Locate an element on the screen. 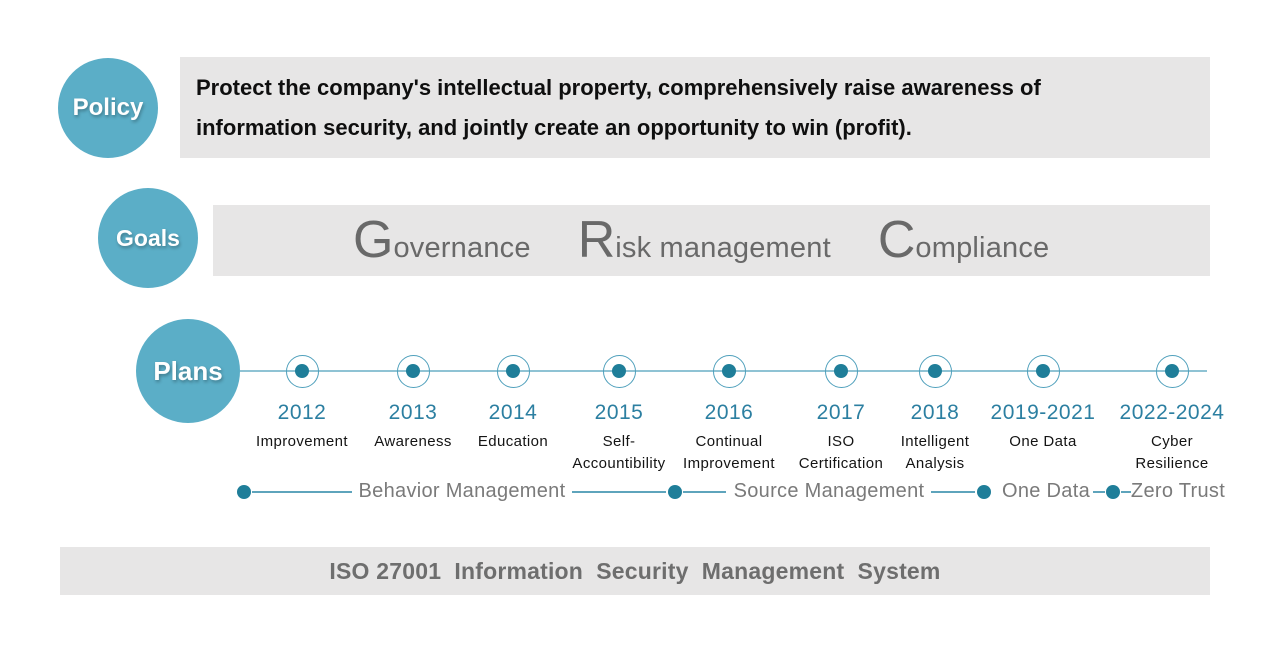  milestone-2016: 2016 Continual Improvement is located at coordinates (729, 438).